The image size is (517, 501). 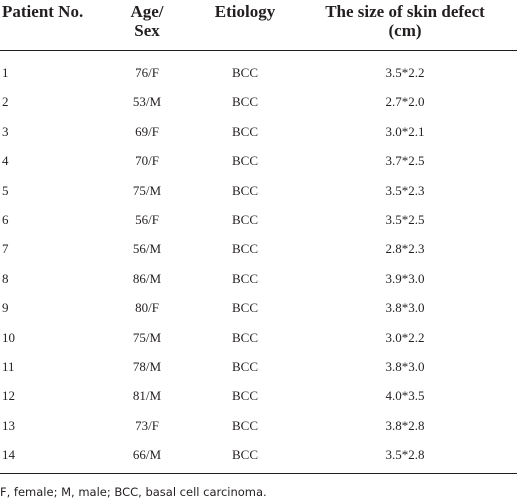 I want to click on cell: 3.7*2.5, so click(x=405, y=161).